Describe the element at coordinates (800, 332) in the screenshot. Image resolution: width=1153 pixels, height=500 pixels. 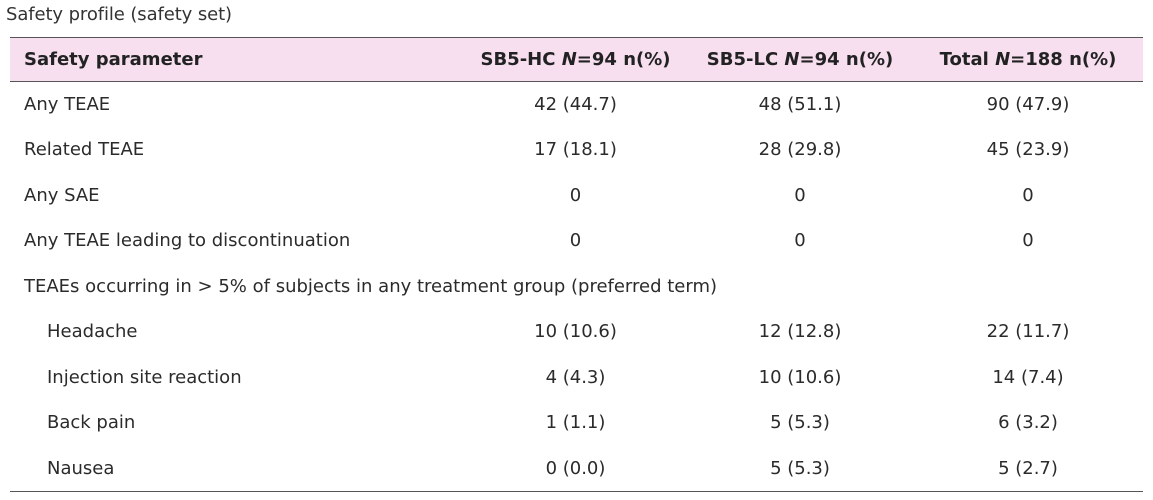
I see `cell-sb5-lc: 12 (12.8)` at that location.